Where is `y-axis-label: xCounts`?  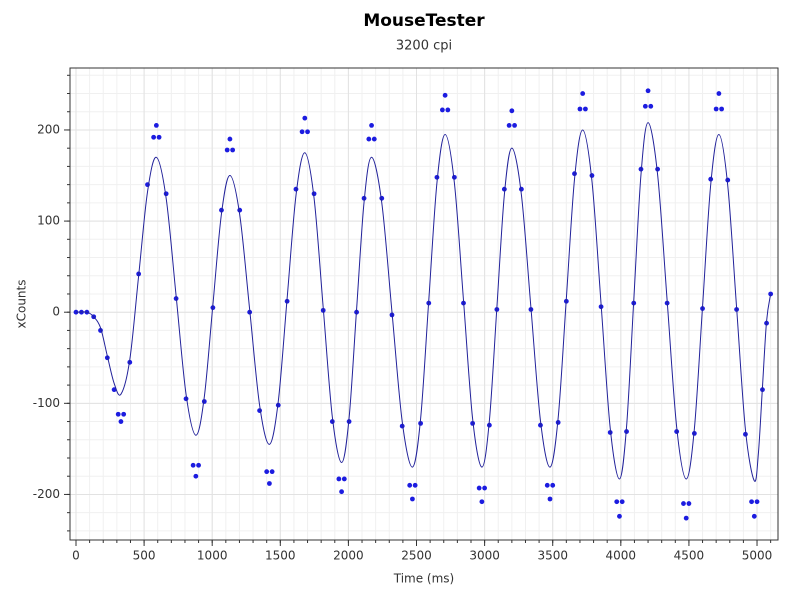
y-axis-label: xCounts is located at coordinates (22, 304).